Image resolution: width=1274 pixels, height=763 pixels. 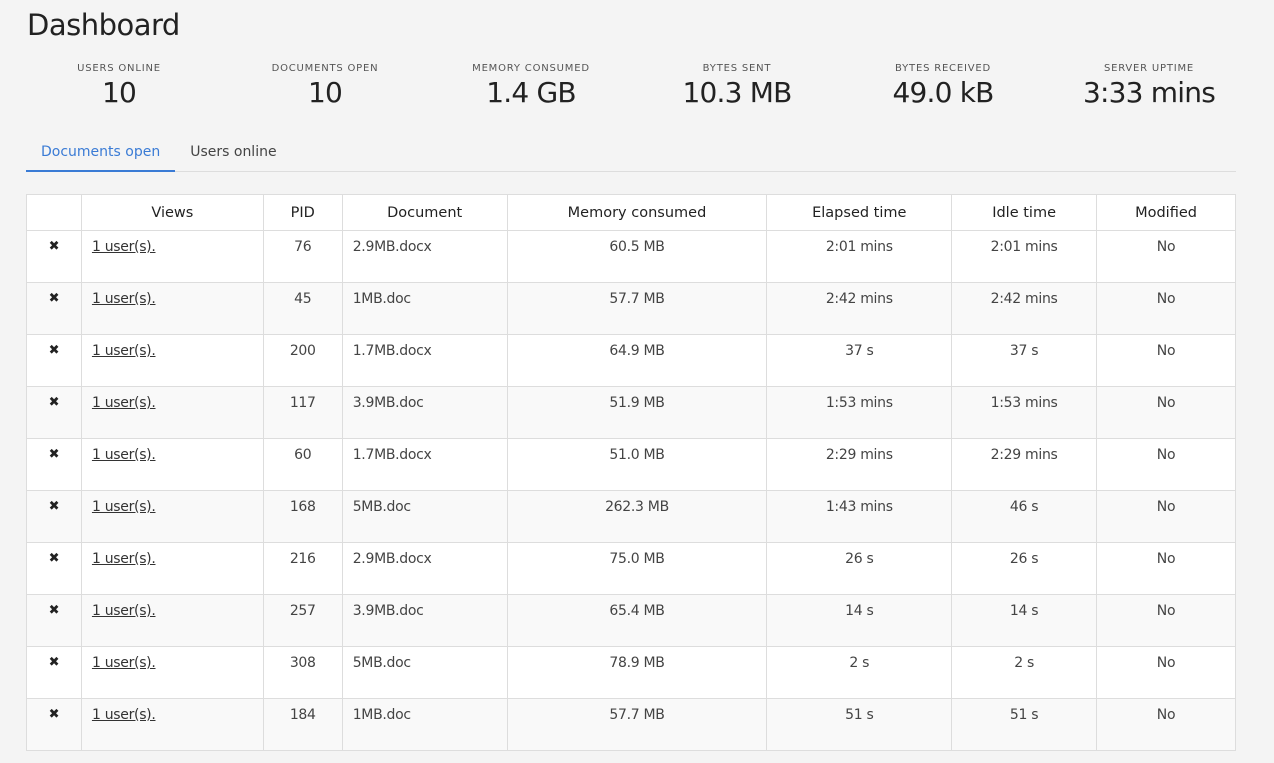 I want to click on idle-cell: 37 s, so click(x=1024, y=360).